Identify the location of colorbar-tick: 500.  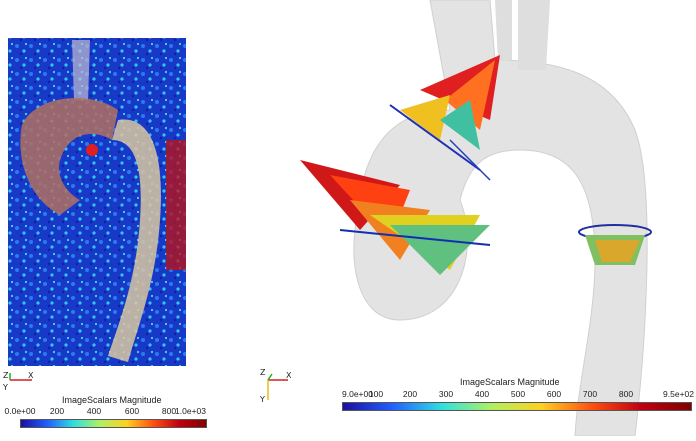
(518, 394).